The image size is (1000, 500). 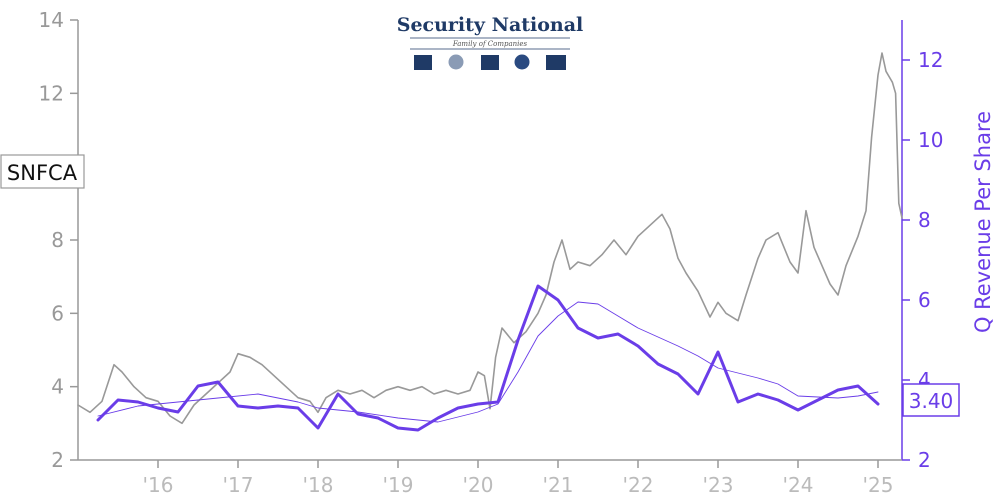 What do you see at coordinates (318, 485) in the screenshot?
I see `x-tick-label: '18` at bounding box center [318, 485].